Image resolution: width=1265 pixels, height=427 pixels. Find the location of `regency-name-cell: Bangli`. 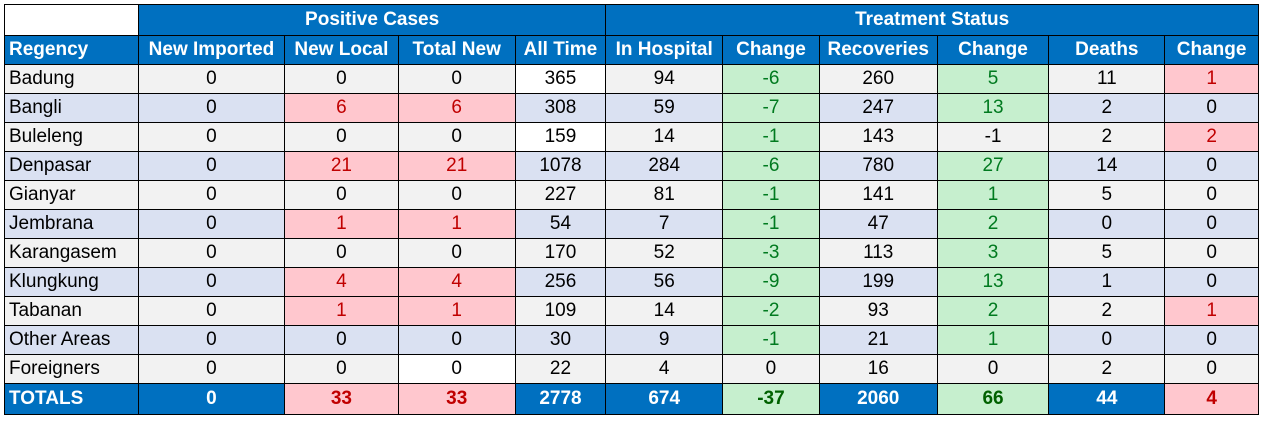

regency-name-cell: Bangli is located at coordinates (71, 108).